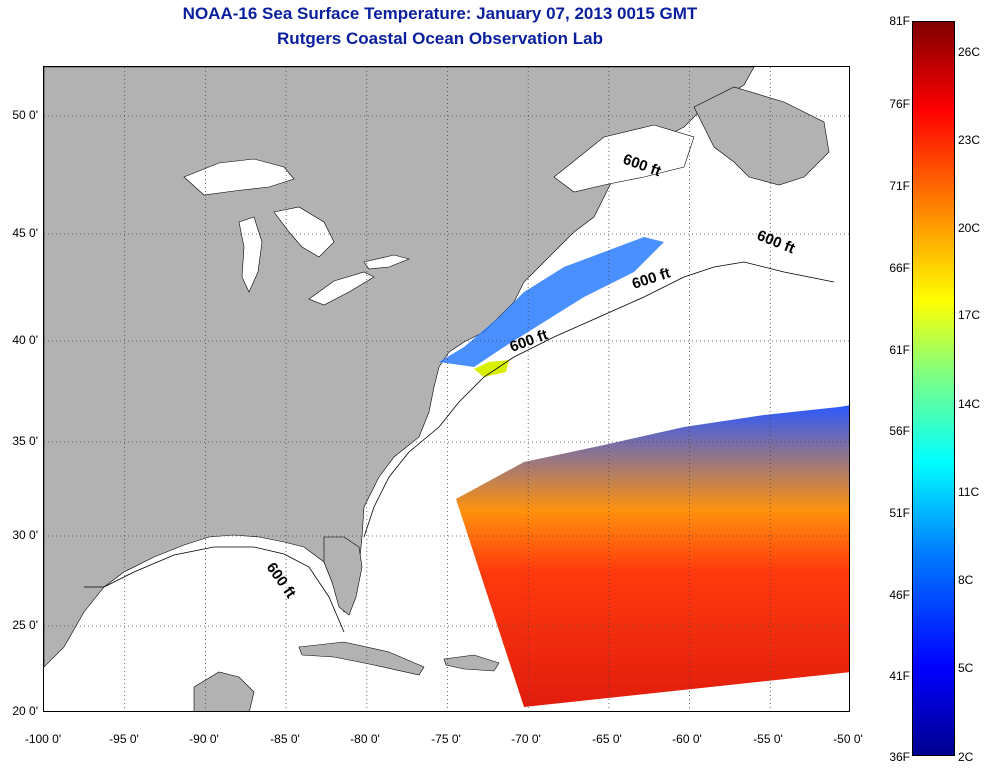 The width and height of the screenshot is (984, 770). Describe the element at coordinates (25, 115) in the screenshot. I see `y-tick-label: 50 0'` at that location.